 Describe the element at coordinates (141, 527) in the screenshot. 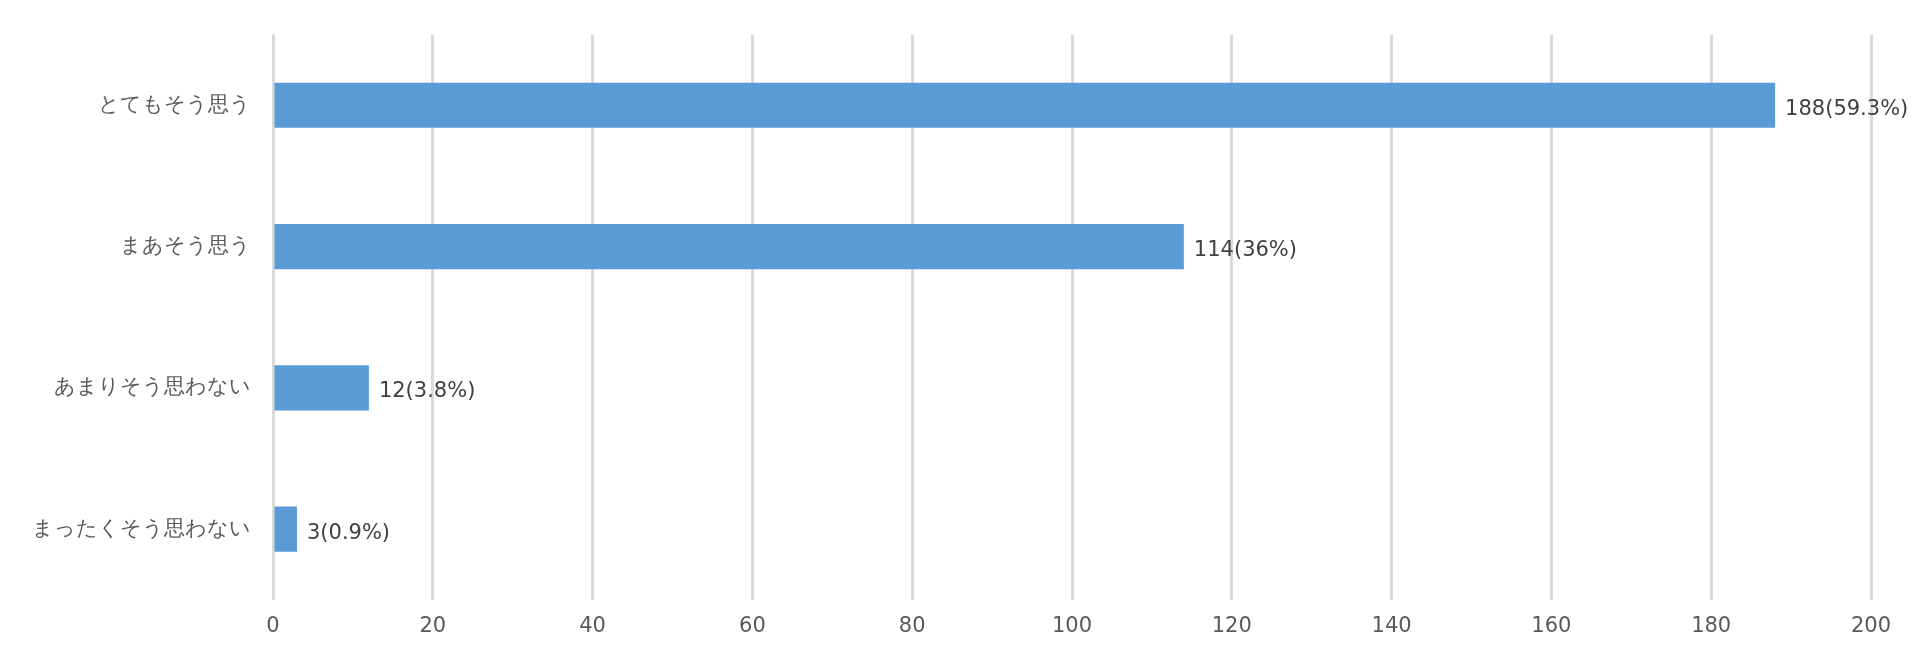

I see `y-tick-label: まったくそう思わない` at that location.